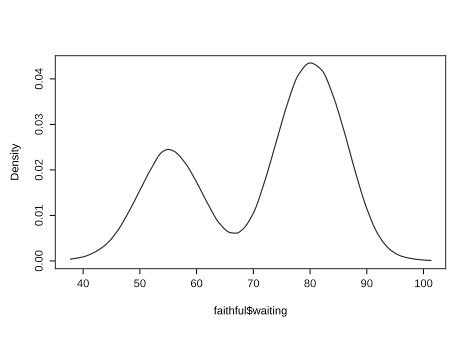 The image size is (474, 338). I want to click on y-tick-label: 0.01, so click(38, 215).